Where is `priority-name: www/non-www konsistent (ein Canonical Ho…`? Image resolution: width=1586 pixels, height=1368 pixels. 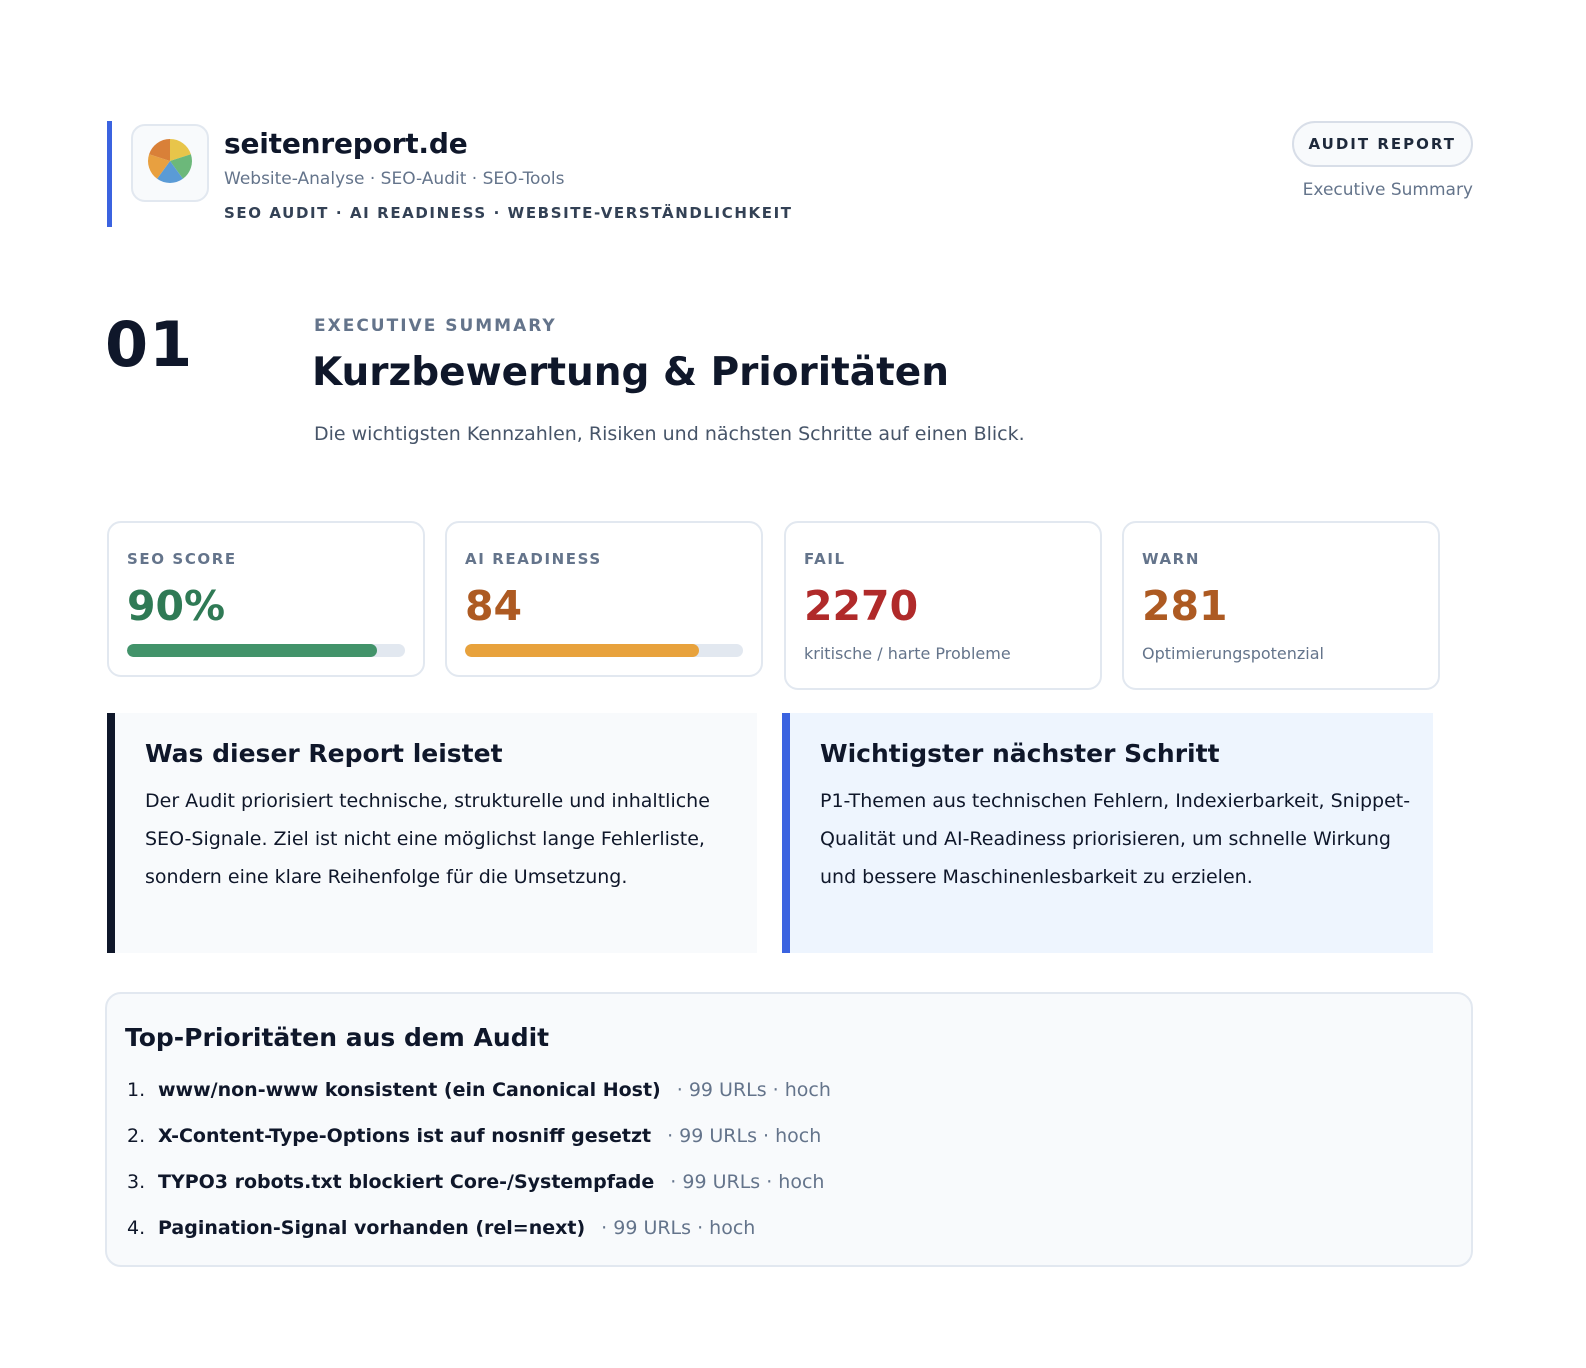 priority-name: www/non-www konsistent (ein Canonical Ho… is located at coordinates (409, 1090).